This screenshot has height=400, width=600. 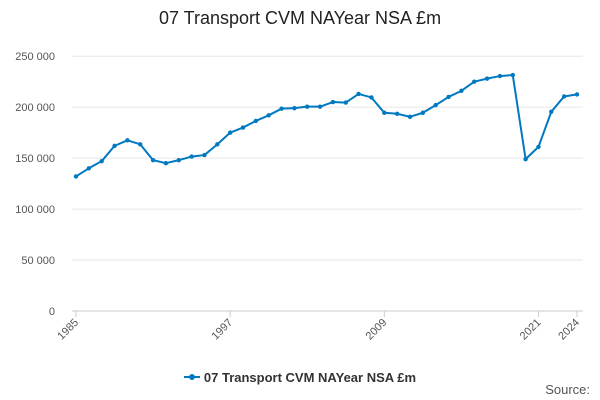 I want to click on legend-item: 07 Transport CVM NAYear NSA £m, so click(x=300, y=377).